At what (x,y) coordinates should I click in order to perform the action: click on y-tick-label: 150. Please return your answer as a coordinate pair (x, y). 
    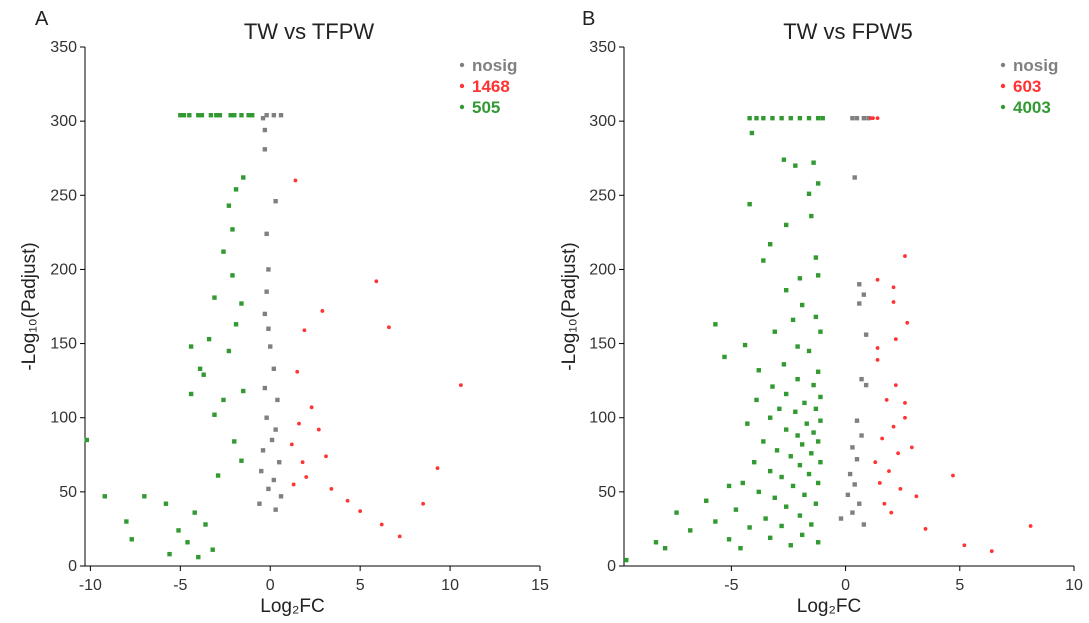
    Looking at the image, I should click on (63, 344).